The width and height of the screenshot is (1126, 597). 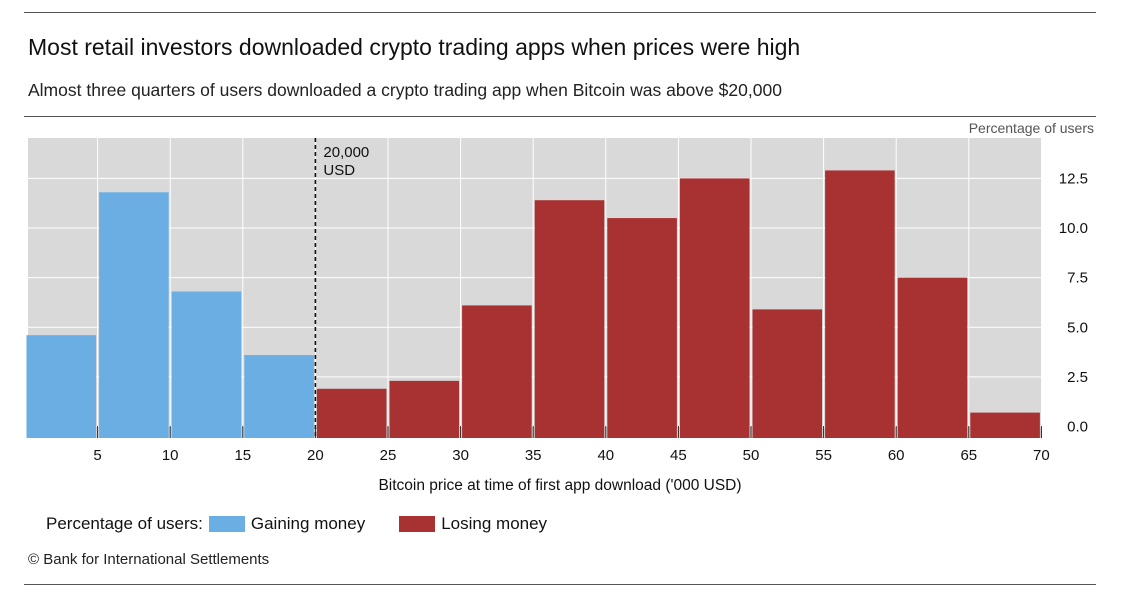 I want to click on x-tick-label: 35, so click(x=533, y=455).